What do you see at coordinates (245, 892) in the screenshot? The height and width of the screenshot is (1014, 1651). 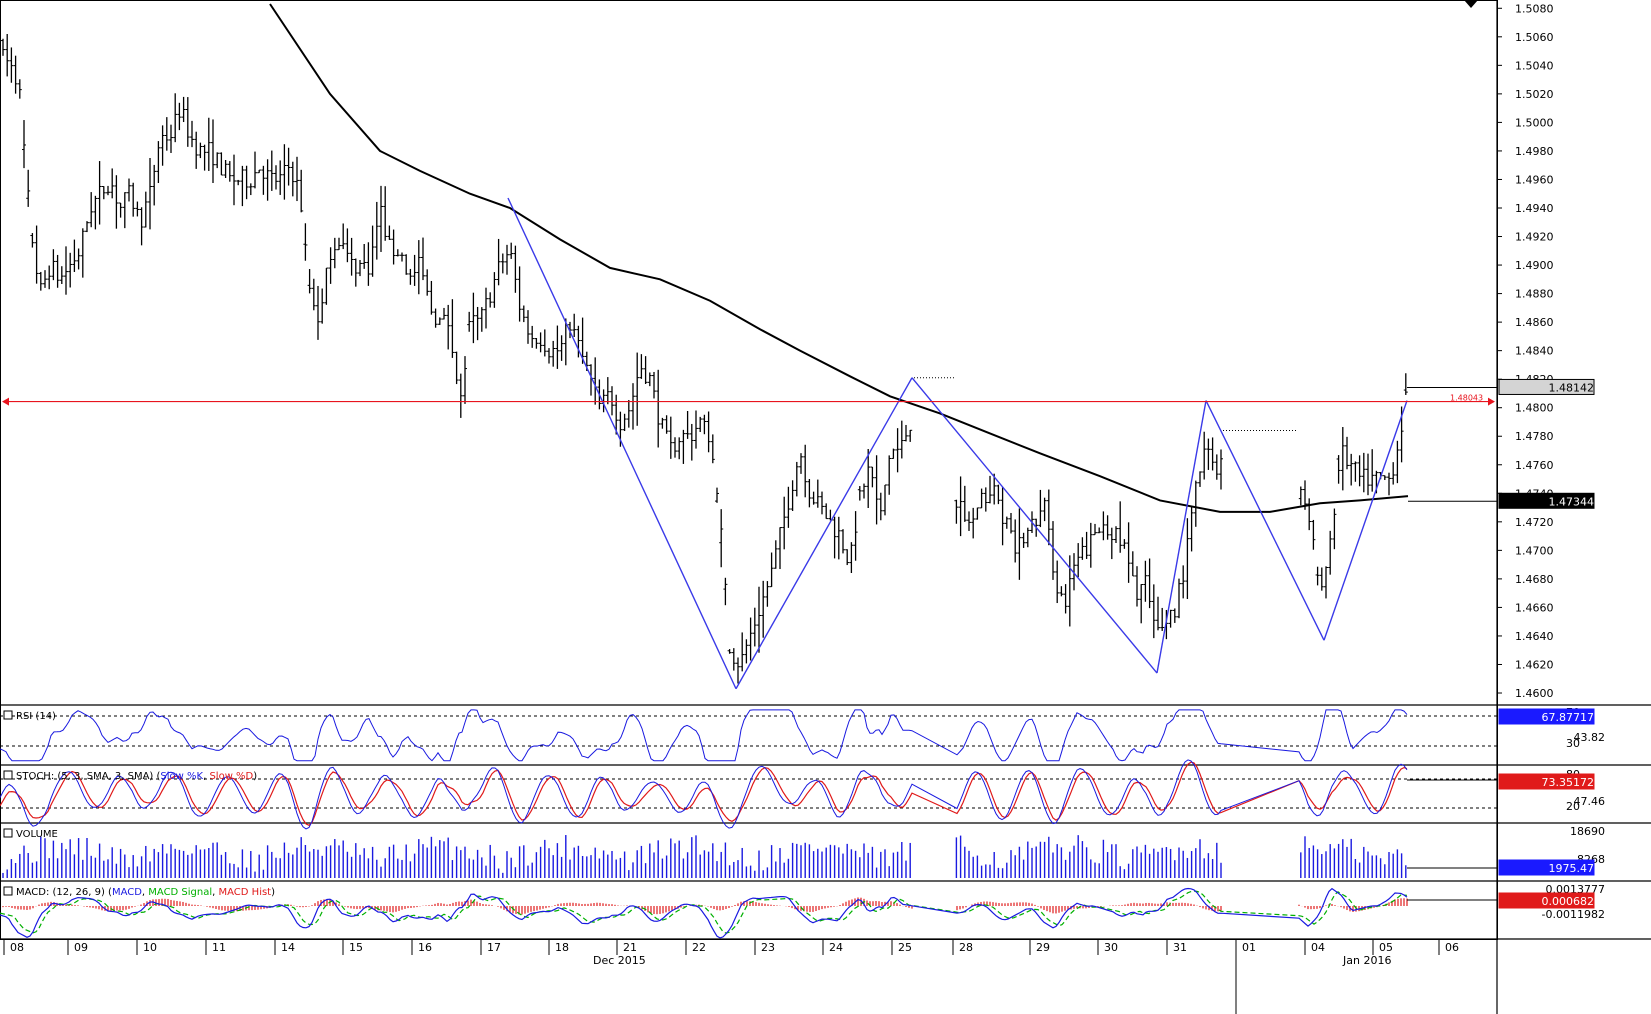 I see `label-part: MACD Hist` at bounding box center [245, 892].